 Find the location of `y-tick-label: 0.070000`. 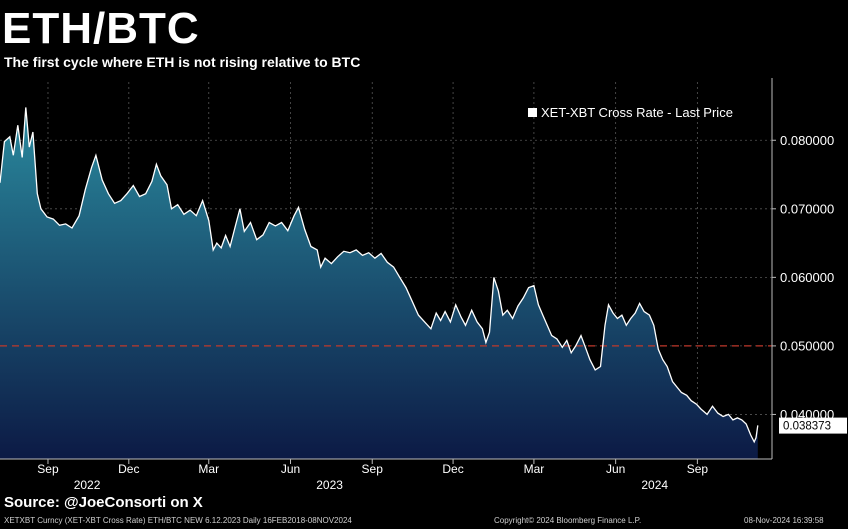

y-tick-label: 0.070000 is located at coordinates (807, 208).